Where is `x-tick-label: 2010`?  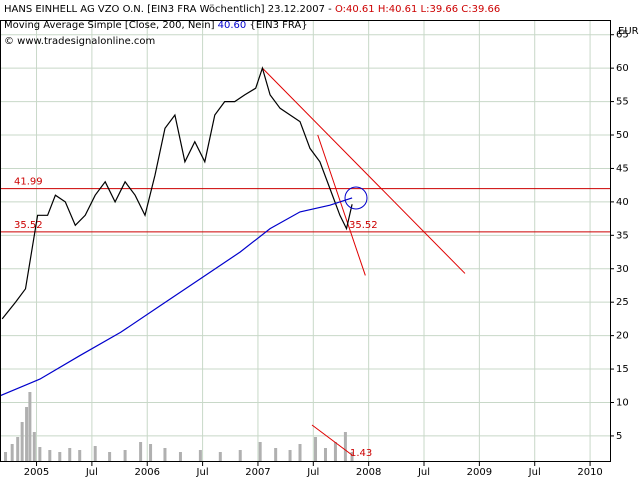
x-tick-label: 2010 is located at coordinates (589, 472).